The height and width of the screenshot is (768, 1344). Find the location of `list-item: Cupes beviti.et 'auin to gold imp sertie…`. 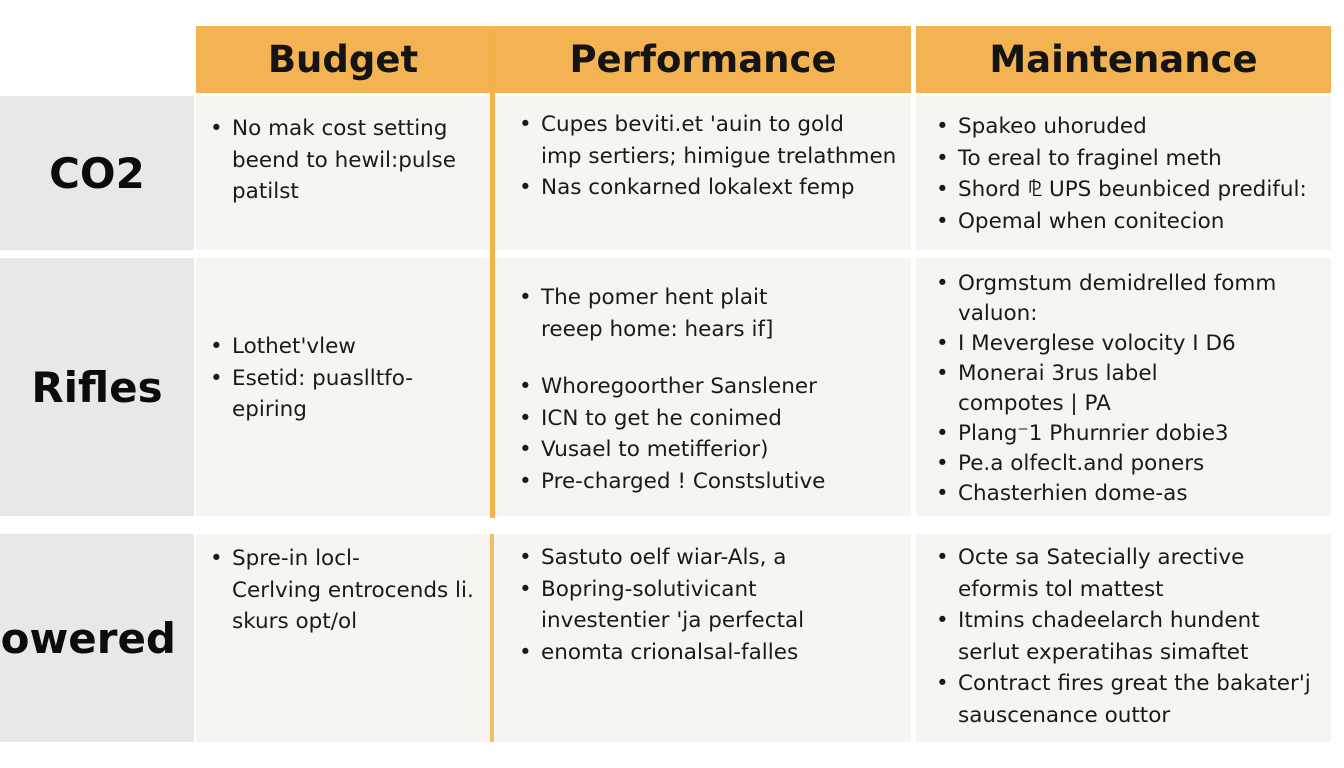

list-item: Cupes beviti.et 'auin to gold imp sertie… is located at coordinates (707, 140).